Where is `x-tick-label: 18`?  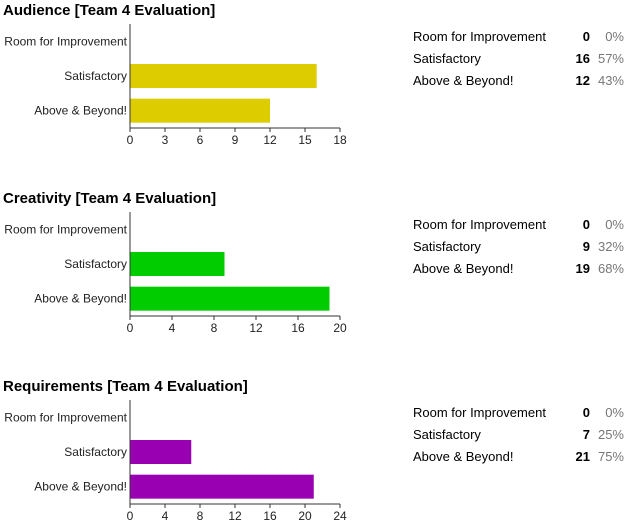 x-tick-label: 18 is located at coordinates (340, 140).